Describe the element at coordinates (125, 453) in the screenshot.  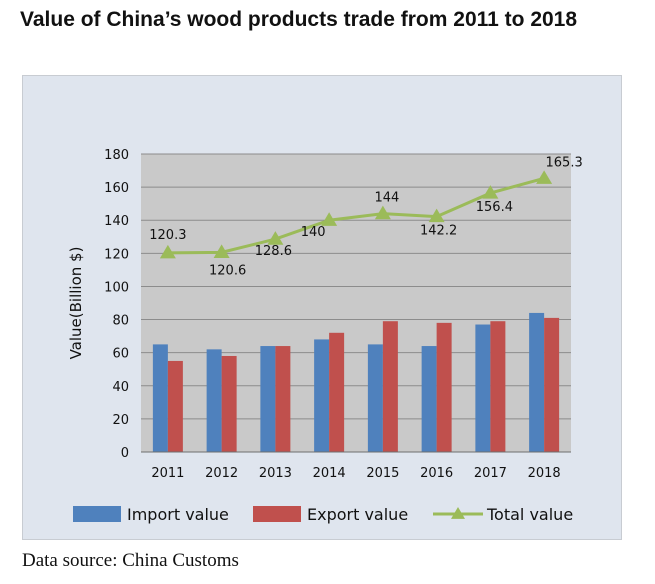
I see `y-tick-label: 0` at that location.